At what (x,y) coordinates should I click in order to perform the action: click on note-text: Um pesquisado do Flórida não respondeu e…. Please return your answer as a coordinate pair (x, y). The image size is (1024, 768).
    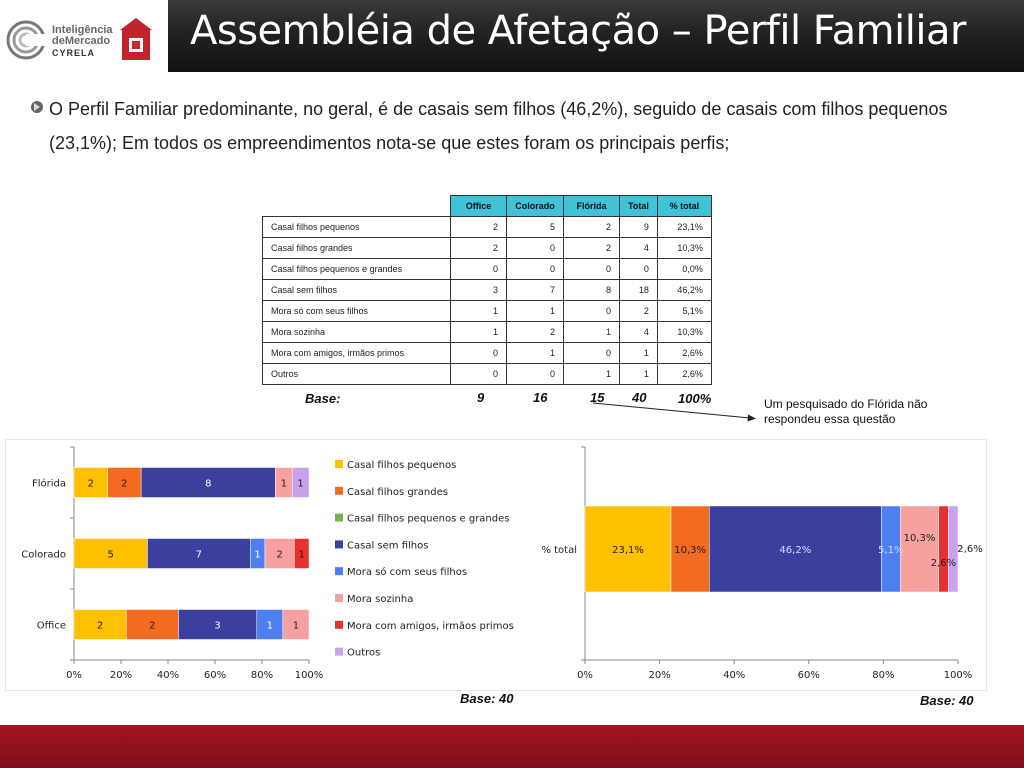
    Looking at the image, I should click on (846, 411).